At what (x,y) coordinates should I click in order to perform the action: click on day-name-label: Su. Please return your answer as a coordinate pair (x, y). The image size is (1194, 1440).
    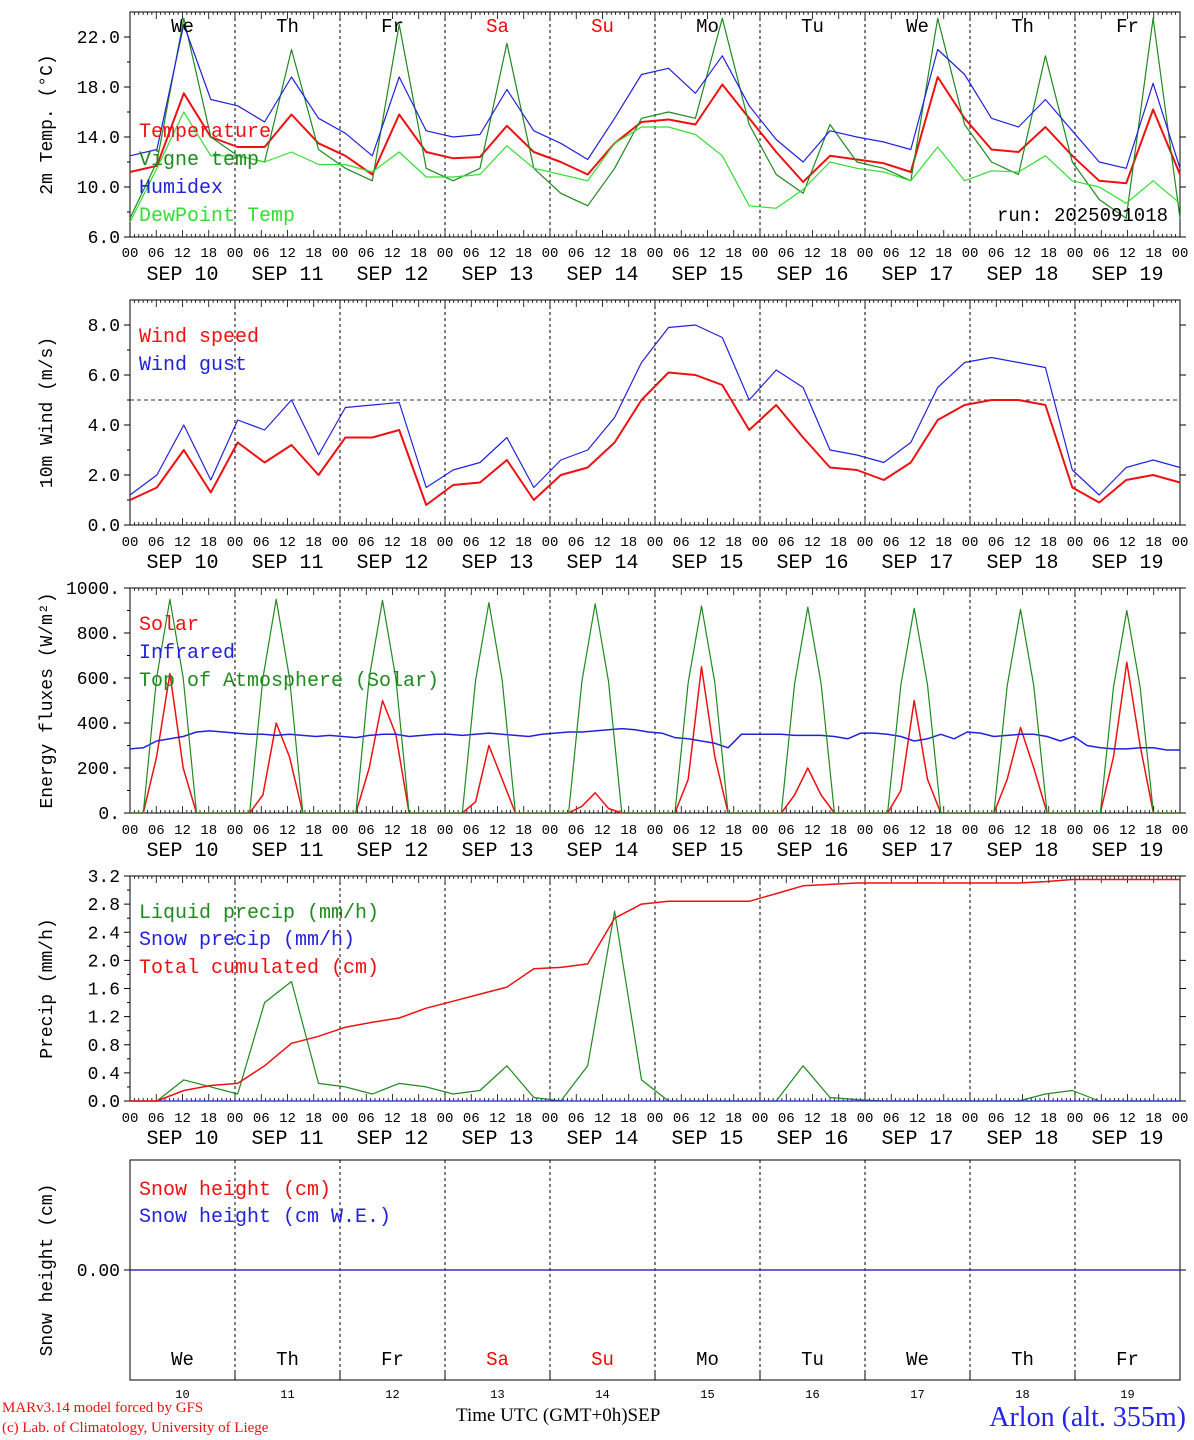
    Looking at the image, I should click on (602, 1360).